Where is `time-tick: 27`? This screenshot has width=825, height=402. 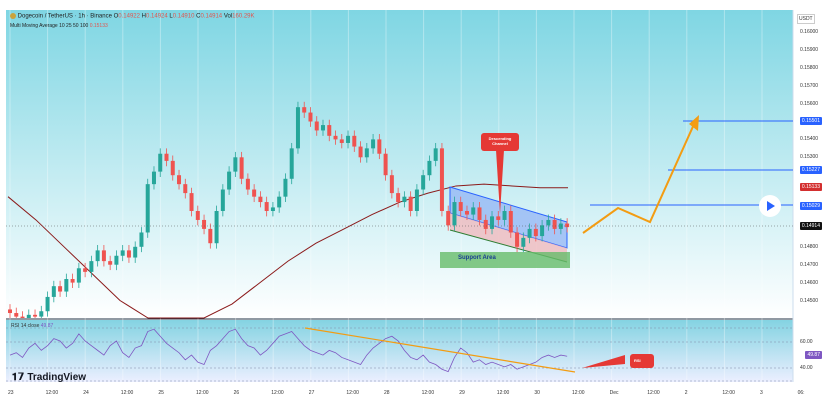 time-tick: 27 is located at coordinates (311, 393).